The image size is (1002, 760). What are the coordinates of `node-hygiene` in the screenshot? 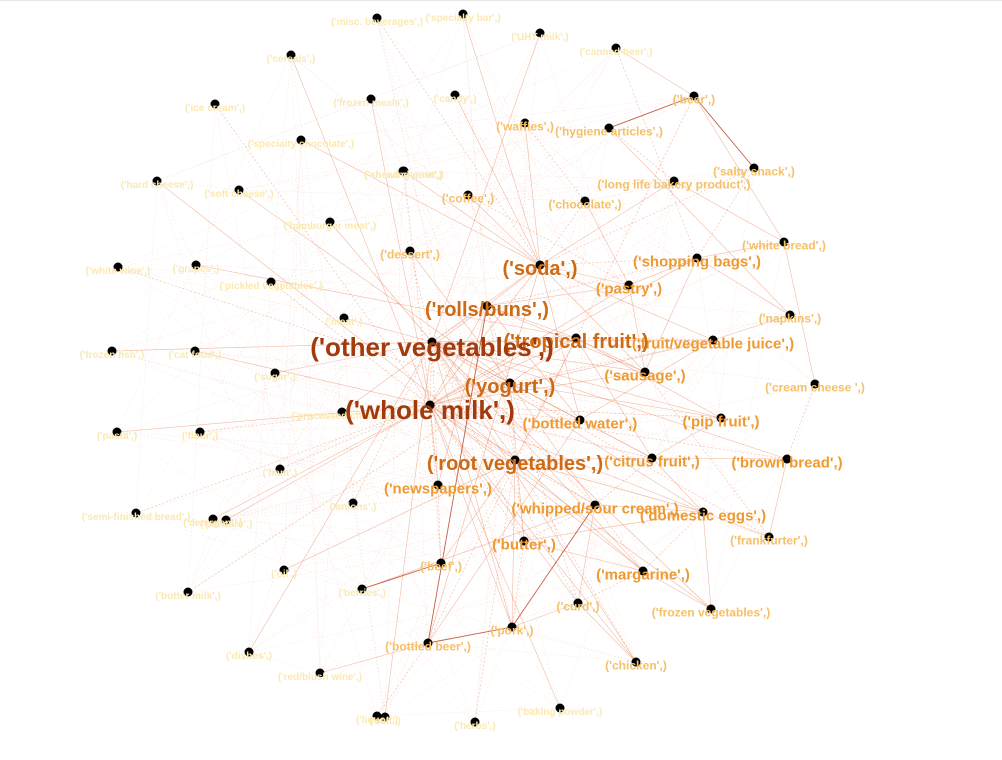 It's located at (609, 128).